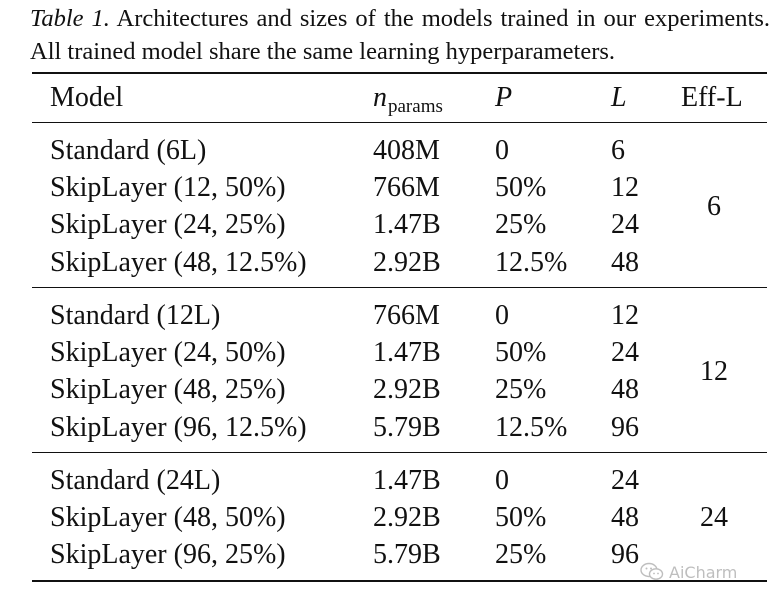 This screenshot has width=778, height=601. What do you see at coordinates (712, 97) in the screenshot?
I see `header-eff-l: Eff-L` at bounding box center [712, 97].